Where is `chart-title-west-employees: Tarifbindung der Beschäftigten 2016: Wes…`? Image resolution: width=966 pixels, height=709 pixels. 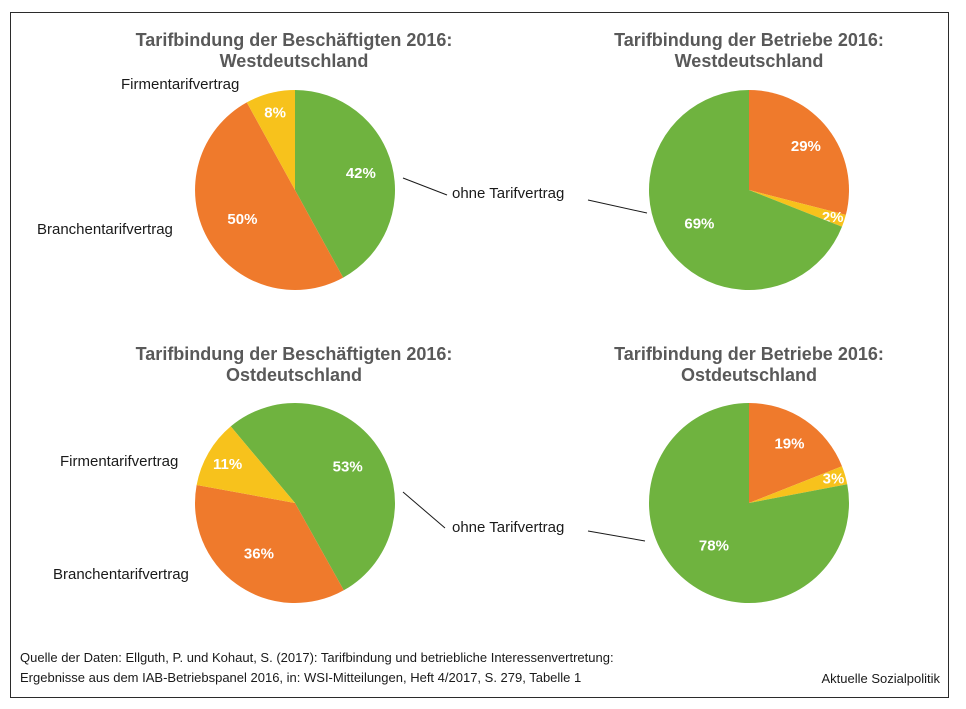 chart-title-west-employees: Tarifbindung der Beschäftigten 2016: Wes… is located at coordinates (294, 51).